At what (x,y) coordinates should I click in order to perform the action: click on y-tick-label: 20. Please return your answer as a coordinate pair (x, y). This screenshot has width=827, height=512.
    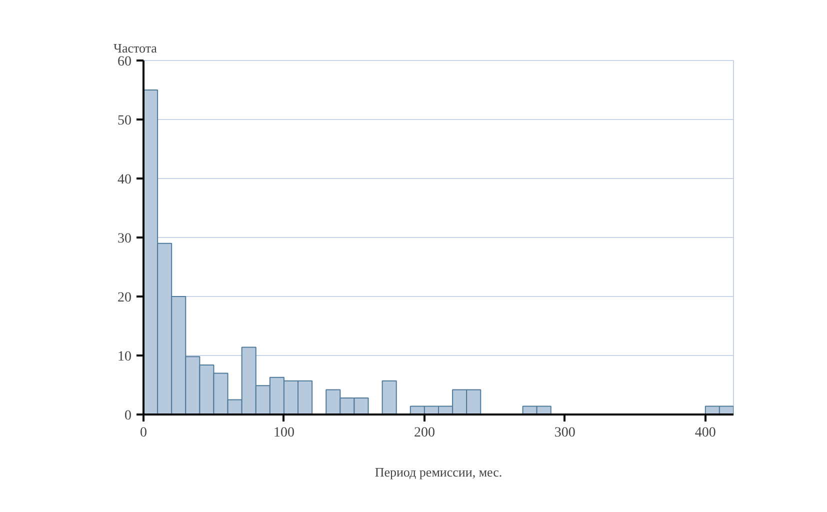
    Looking at the image, I should click on (125, 298).